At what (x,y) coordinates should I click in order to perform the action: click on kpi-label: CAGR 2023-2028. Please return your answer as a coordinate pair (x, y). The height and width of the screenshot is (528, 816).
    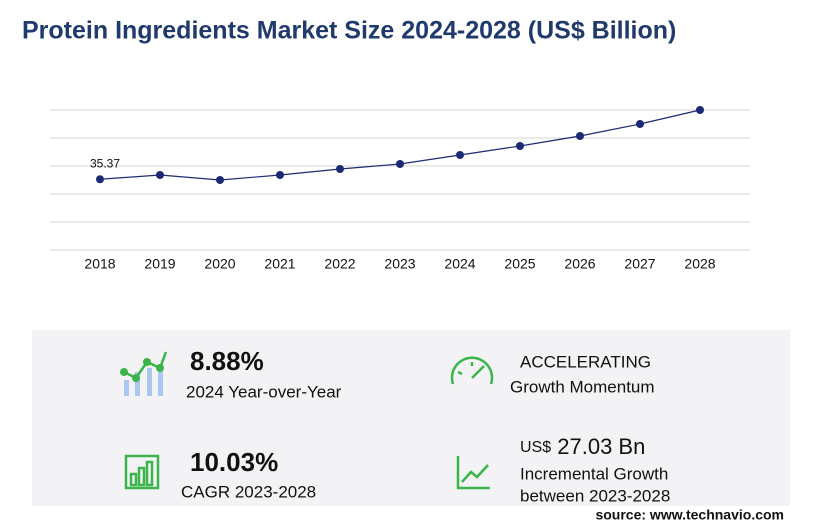
    Looking at the image, I should click on (248, 491).